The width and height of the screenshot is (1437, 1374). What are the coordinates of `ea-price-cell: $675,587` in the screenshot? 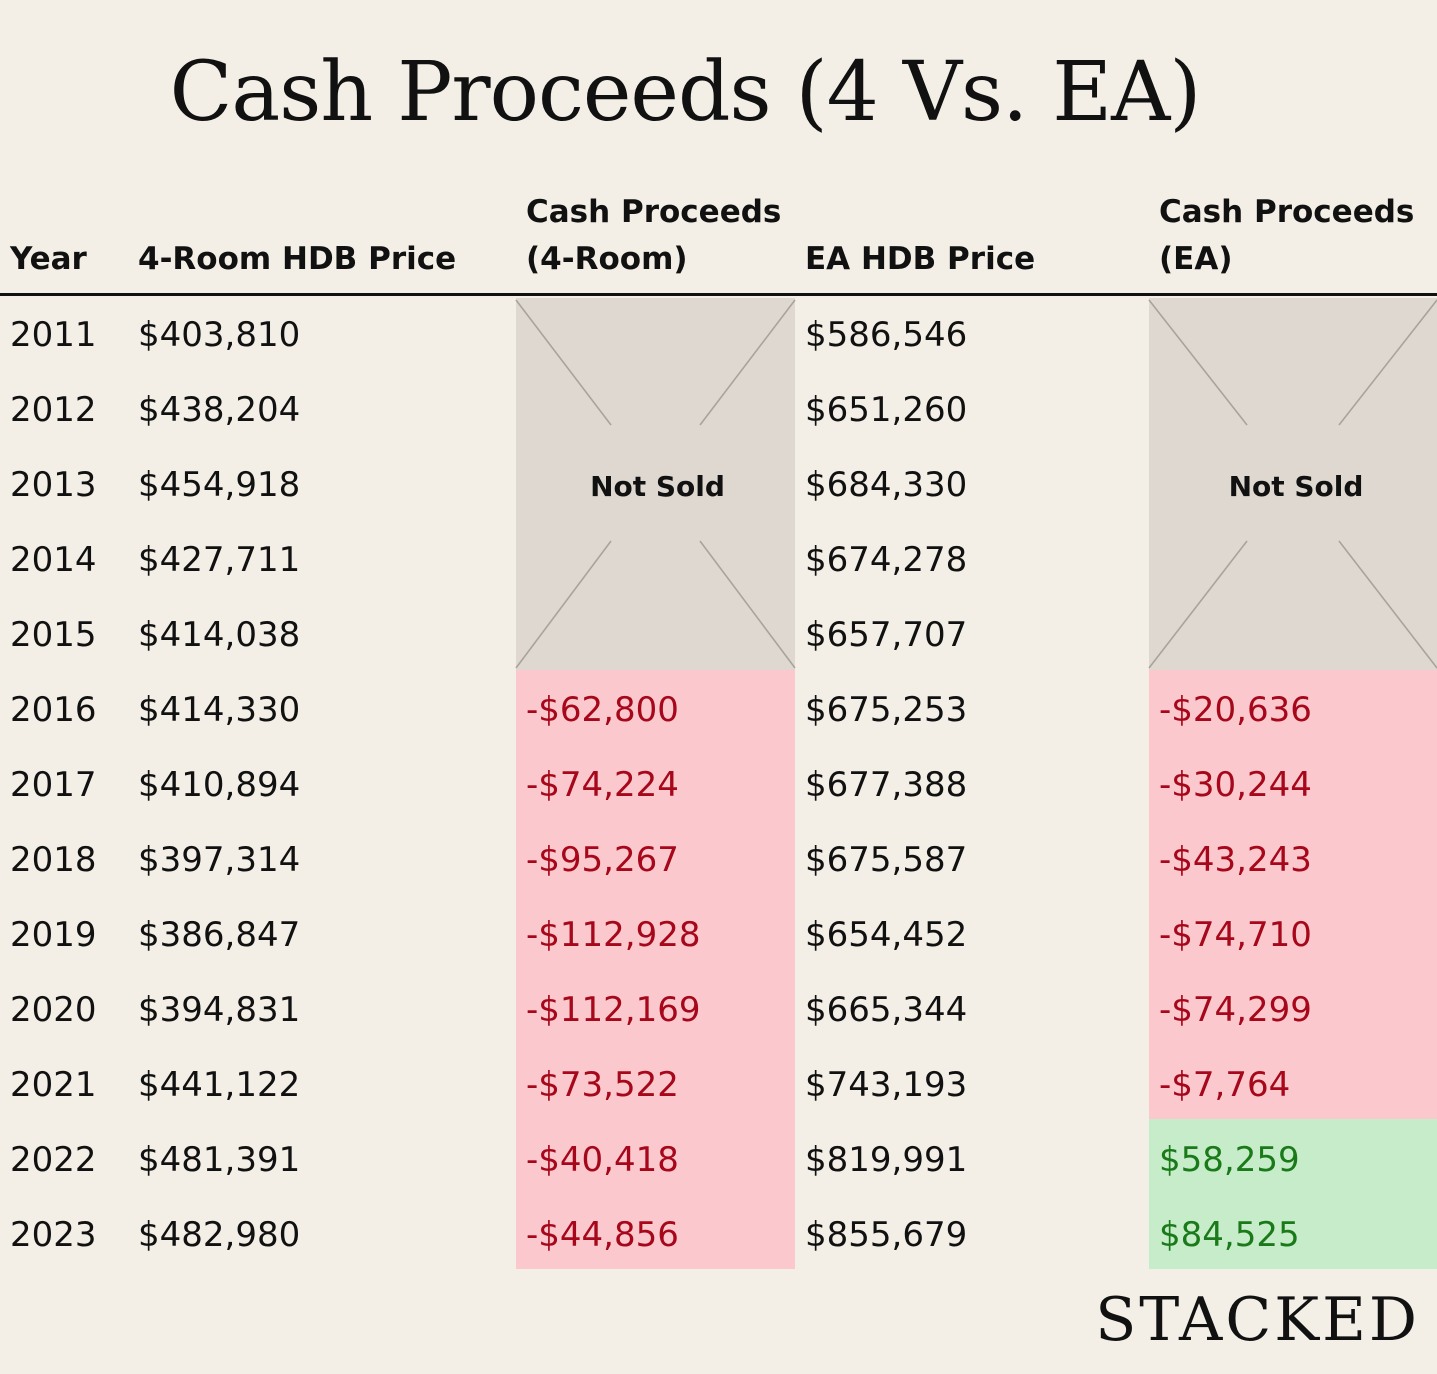 It's located at (886, 860).